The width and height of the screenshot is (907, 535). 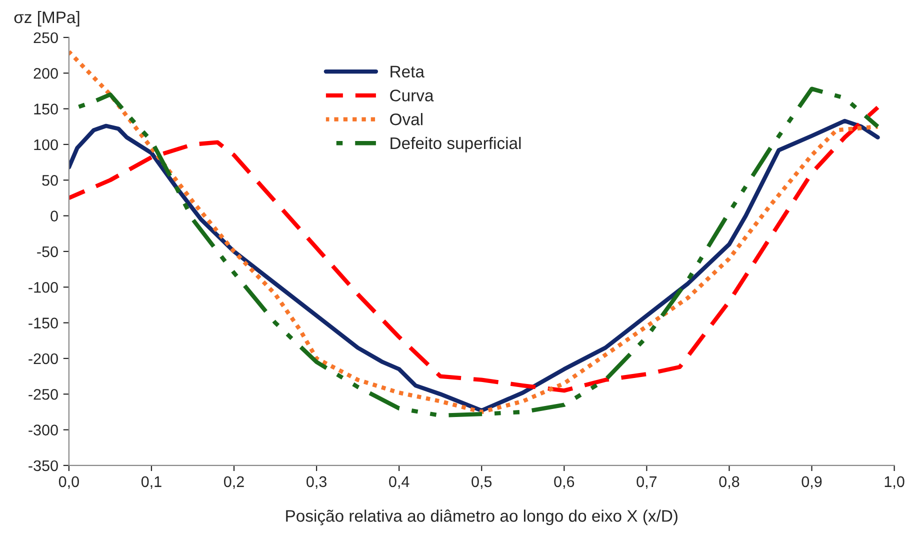 I want to click on y-tick-label: 150, so click(x=46, y=109).